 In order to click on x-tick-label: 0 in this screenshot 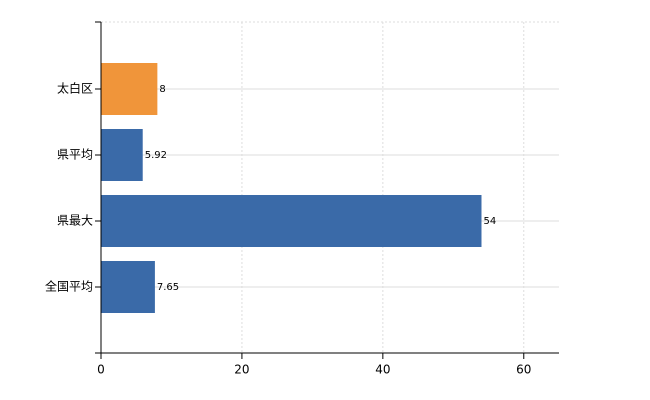, I will do `click(101, 370)`.